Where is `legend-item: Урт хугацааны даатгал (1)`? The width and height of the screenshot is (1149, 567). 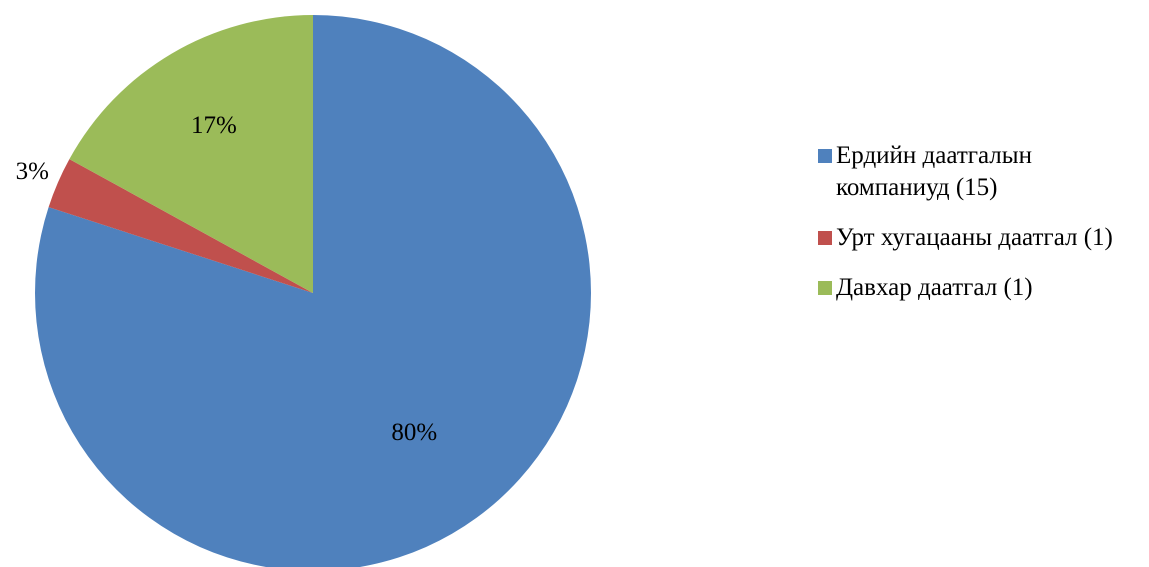 legend-item: Урт хугацааны даатгал (1) is located at coordinates (980, 238).